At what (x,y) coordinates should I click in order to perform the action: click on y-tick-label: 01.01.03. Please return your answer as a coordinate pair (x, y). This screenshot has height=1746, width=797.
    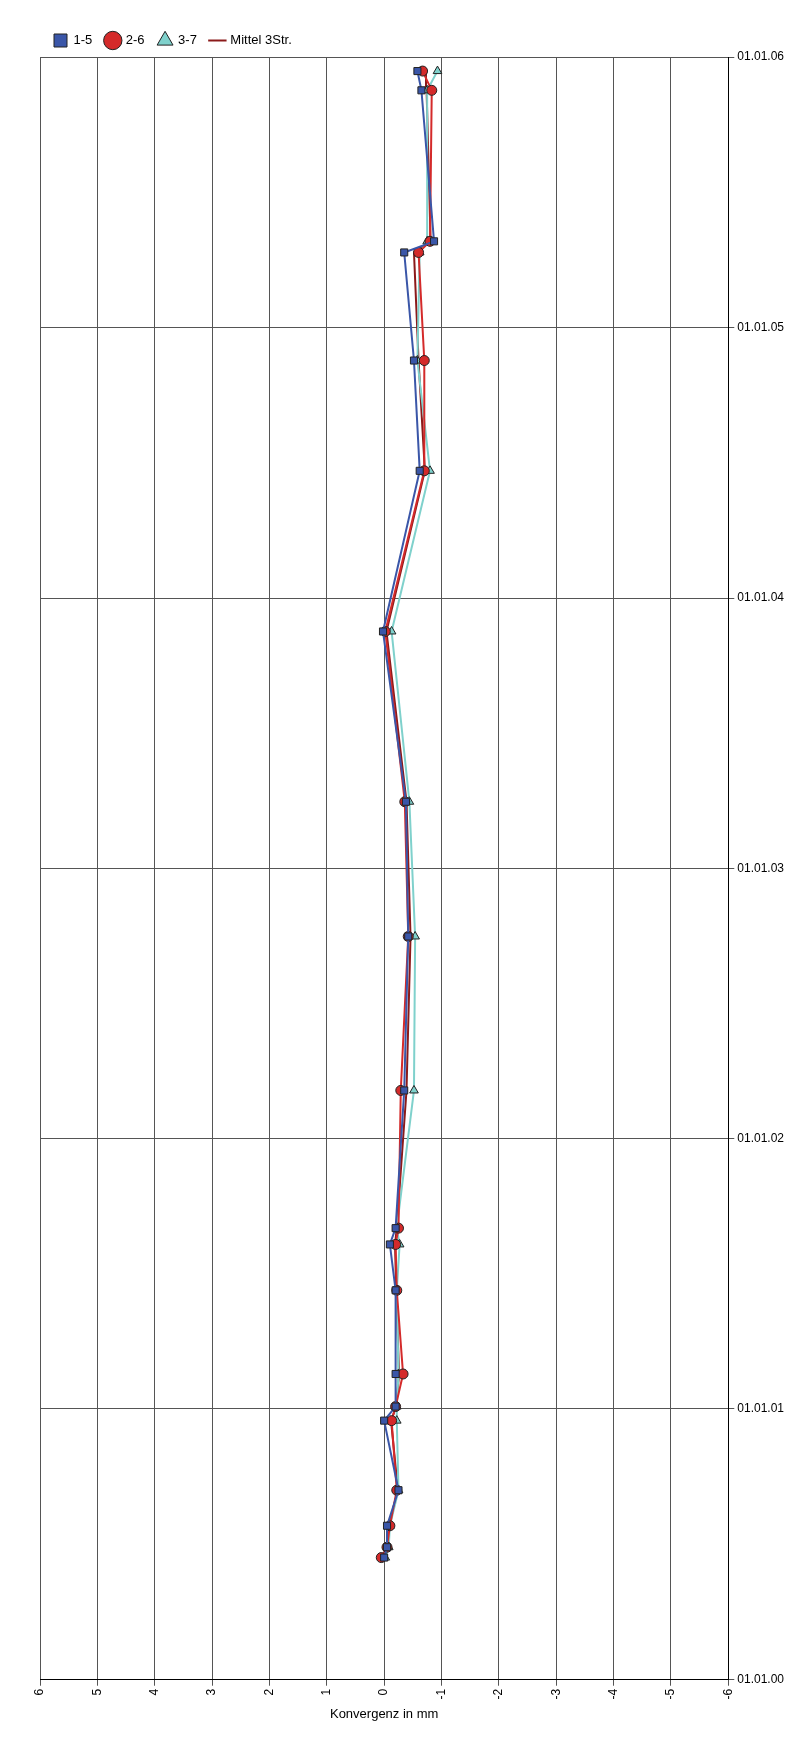
    Looking at the image, I should click on (761, 867).